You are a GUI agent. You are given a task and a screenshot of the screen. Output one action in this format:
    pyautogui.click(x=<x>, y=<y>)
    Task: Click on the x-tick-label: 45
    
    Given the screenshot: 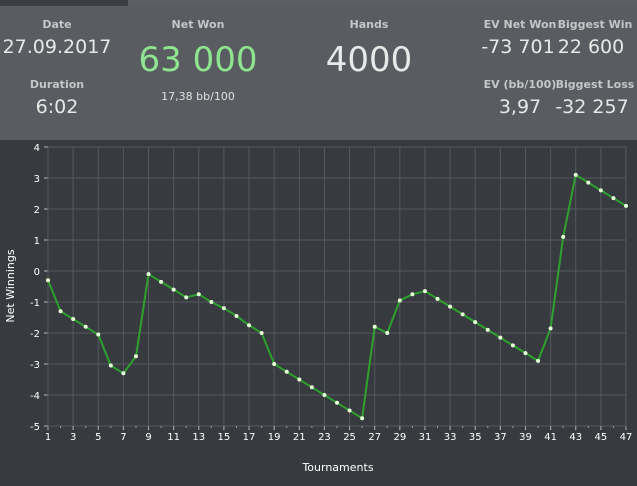 What is the action you would take?
    pyautogui.click(x=601, y=437)
    